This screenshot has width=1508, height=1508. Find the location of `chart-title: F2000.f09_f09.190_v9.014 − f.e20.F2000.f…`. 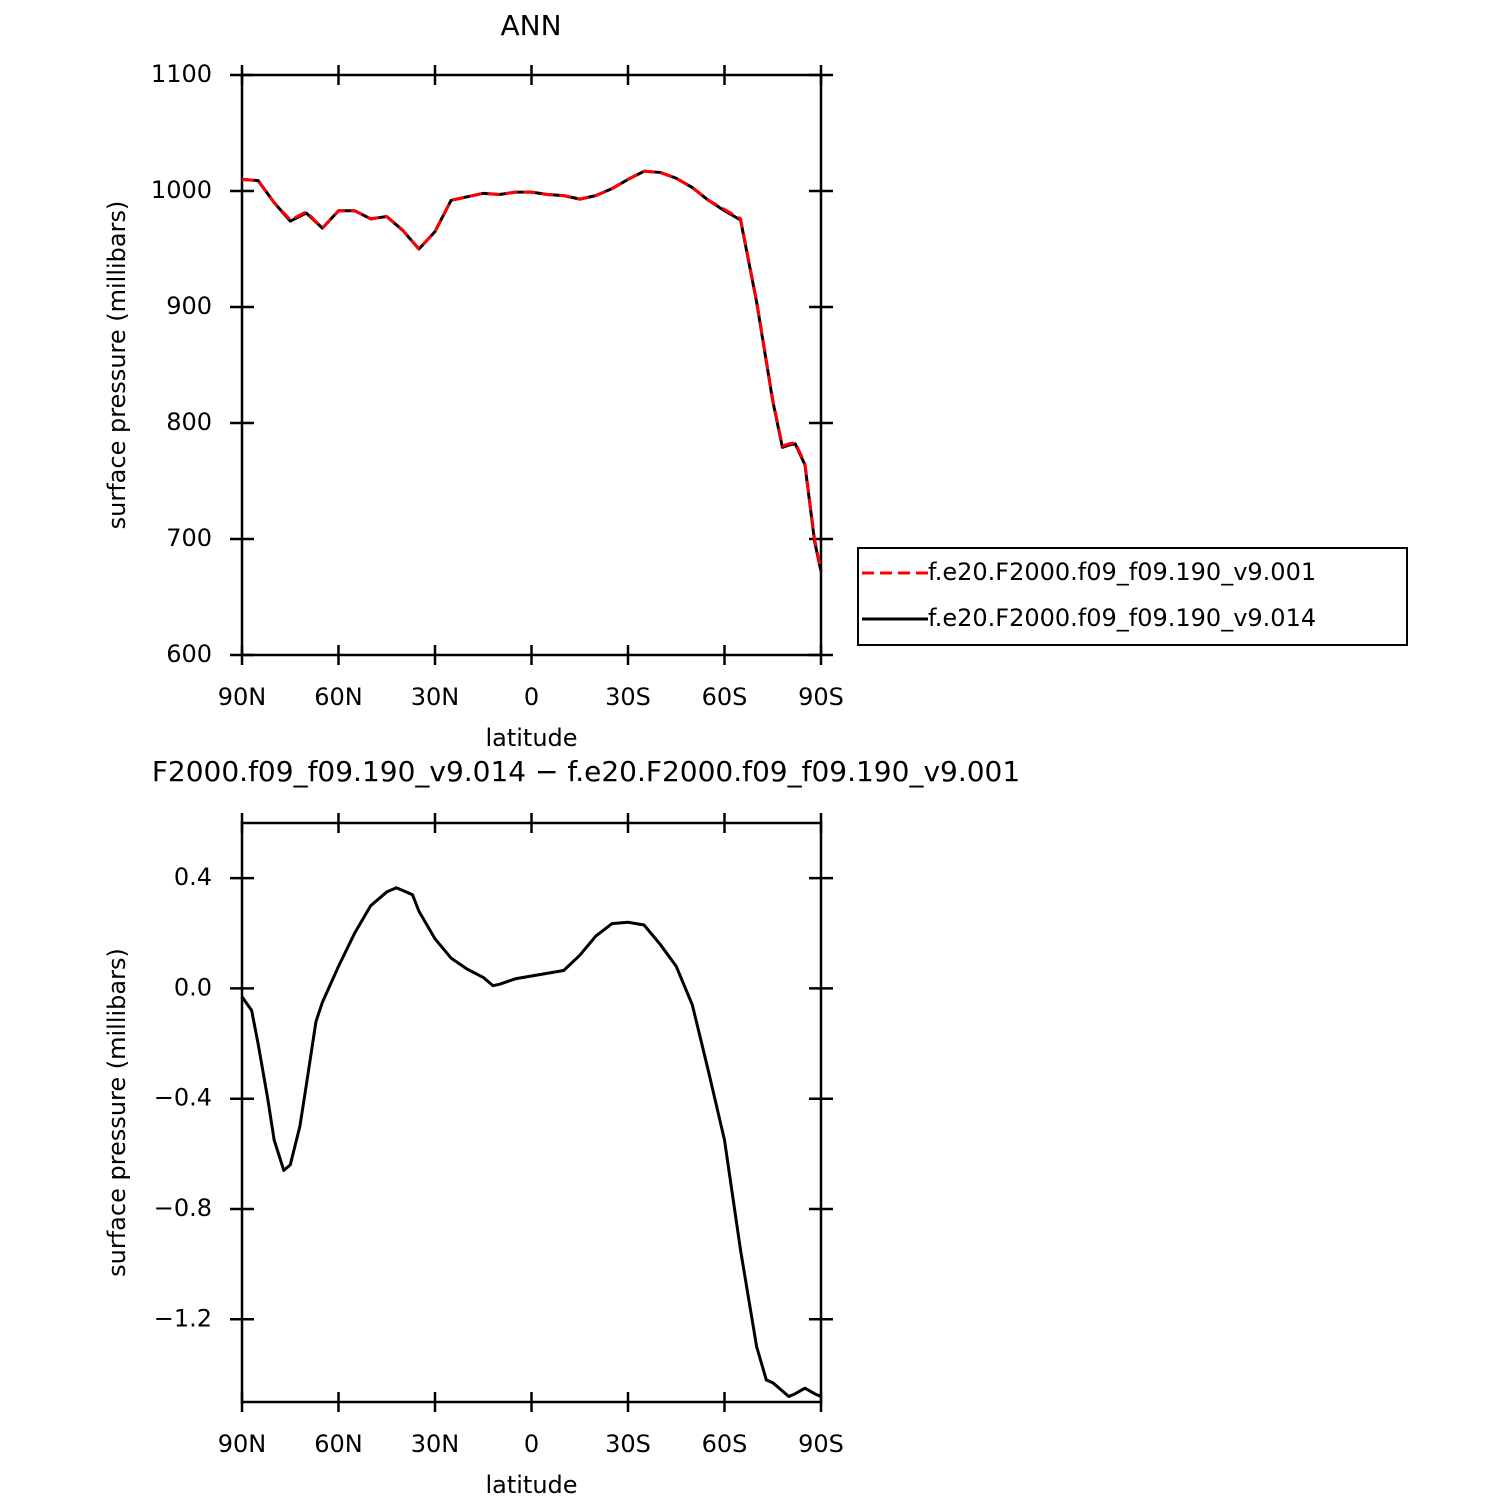

chart-title: F2000.f09_f09.190_v9.014 − f.e20.F2000.f… is located at coordinates (586, 771).